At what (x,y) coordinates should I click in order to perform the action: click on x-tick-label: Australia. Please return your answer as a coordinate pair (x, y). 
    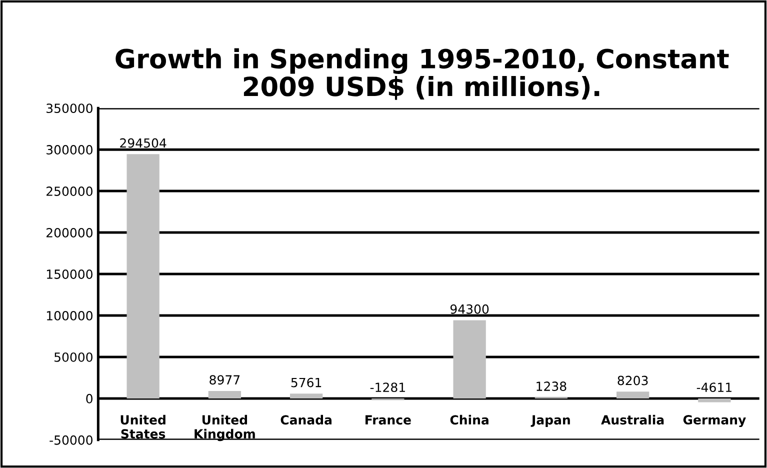
    Looking at the image, I should click on (632, 419).